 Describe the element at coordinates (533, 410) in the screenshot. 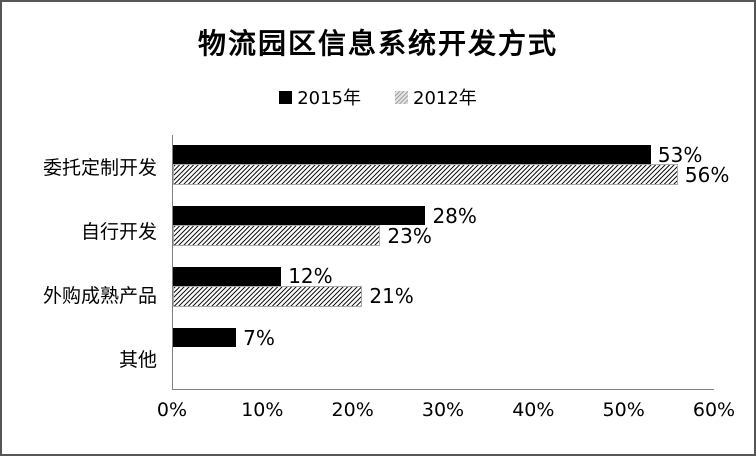

I see `x-tick-label: 40%` at that location.